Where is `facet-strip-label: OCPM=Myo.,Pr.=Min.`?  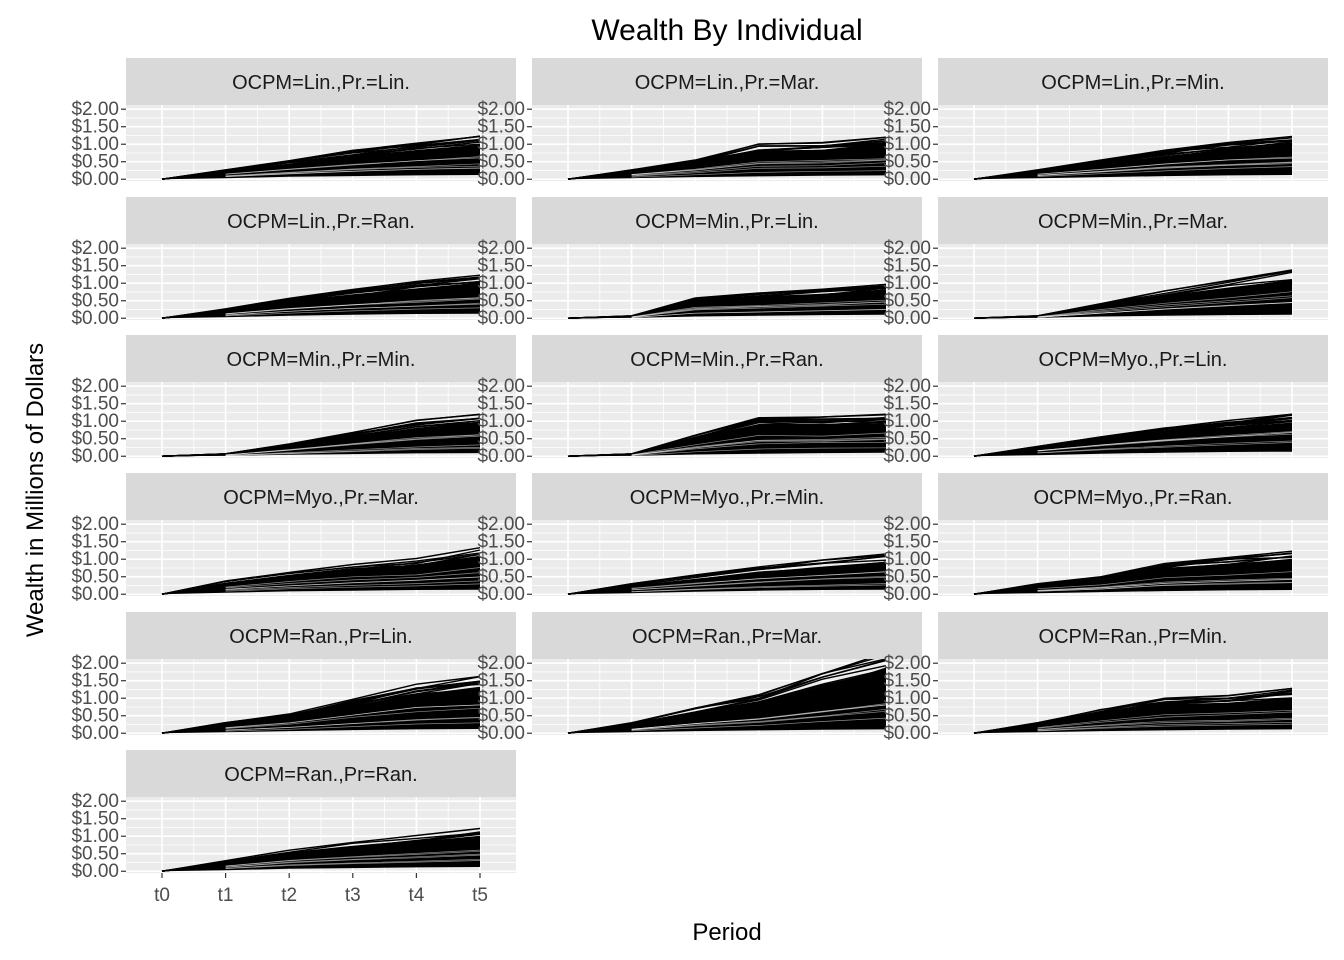 facet-strip-label: OCPM=Myo.,Pr.=Min. is located at coordinates (727, 498).